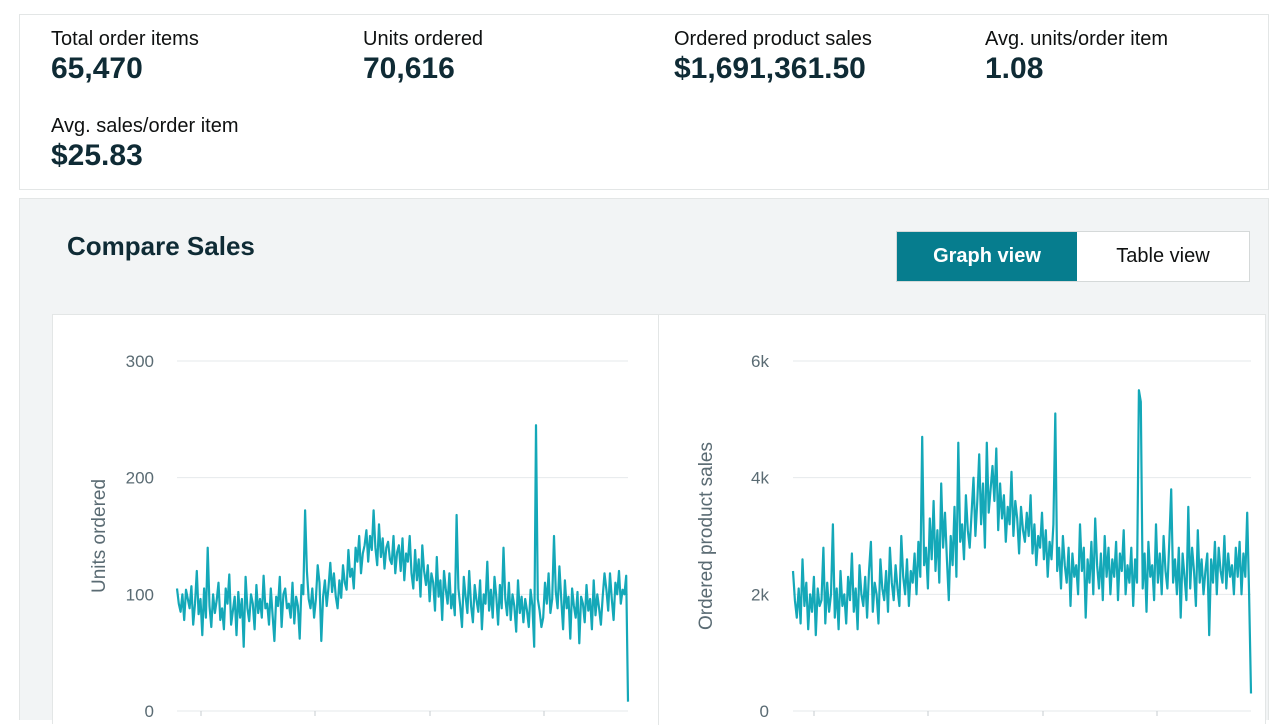 Image resolution: width=1280 pixels, height=725 pixels. What do you see at coordinates (760, 594) in the screenshot?
I see `y-tick-label: 2k` at bounding box center [760, 594].